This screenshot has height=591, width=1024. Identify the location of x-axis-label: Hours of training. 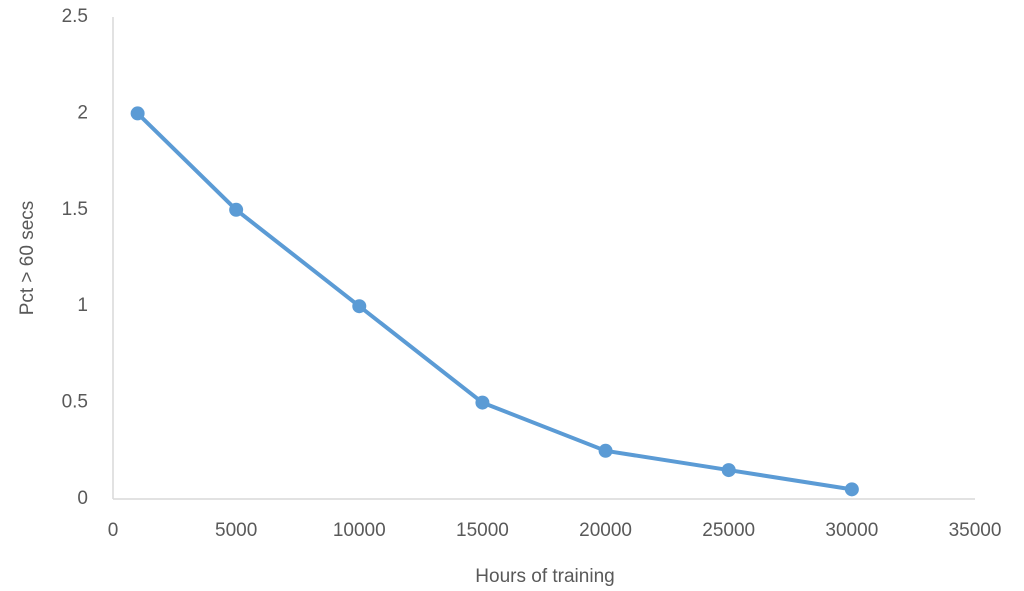
(544, 576).